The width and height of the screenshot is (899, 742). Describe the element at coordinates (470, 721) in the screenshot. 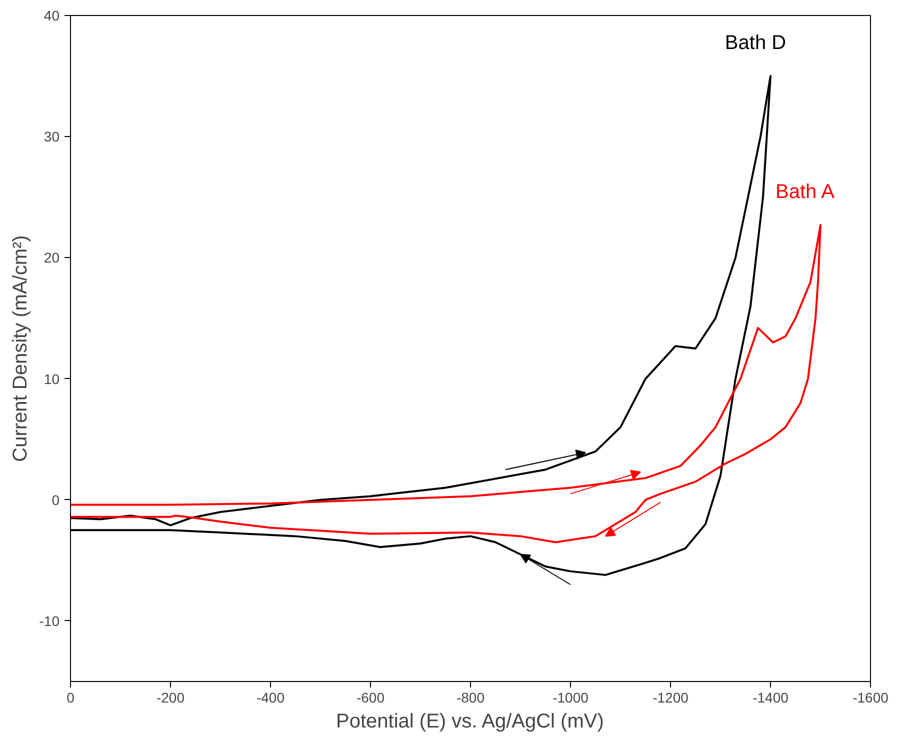

I see `x-axis-title: Potential (E) vs. Ag/AgCl (mV)` at that location.